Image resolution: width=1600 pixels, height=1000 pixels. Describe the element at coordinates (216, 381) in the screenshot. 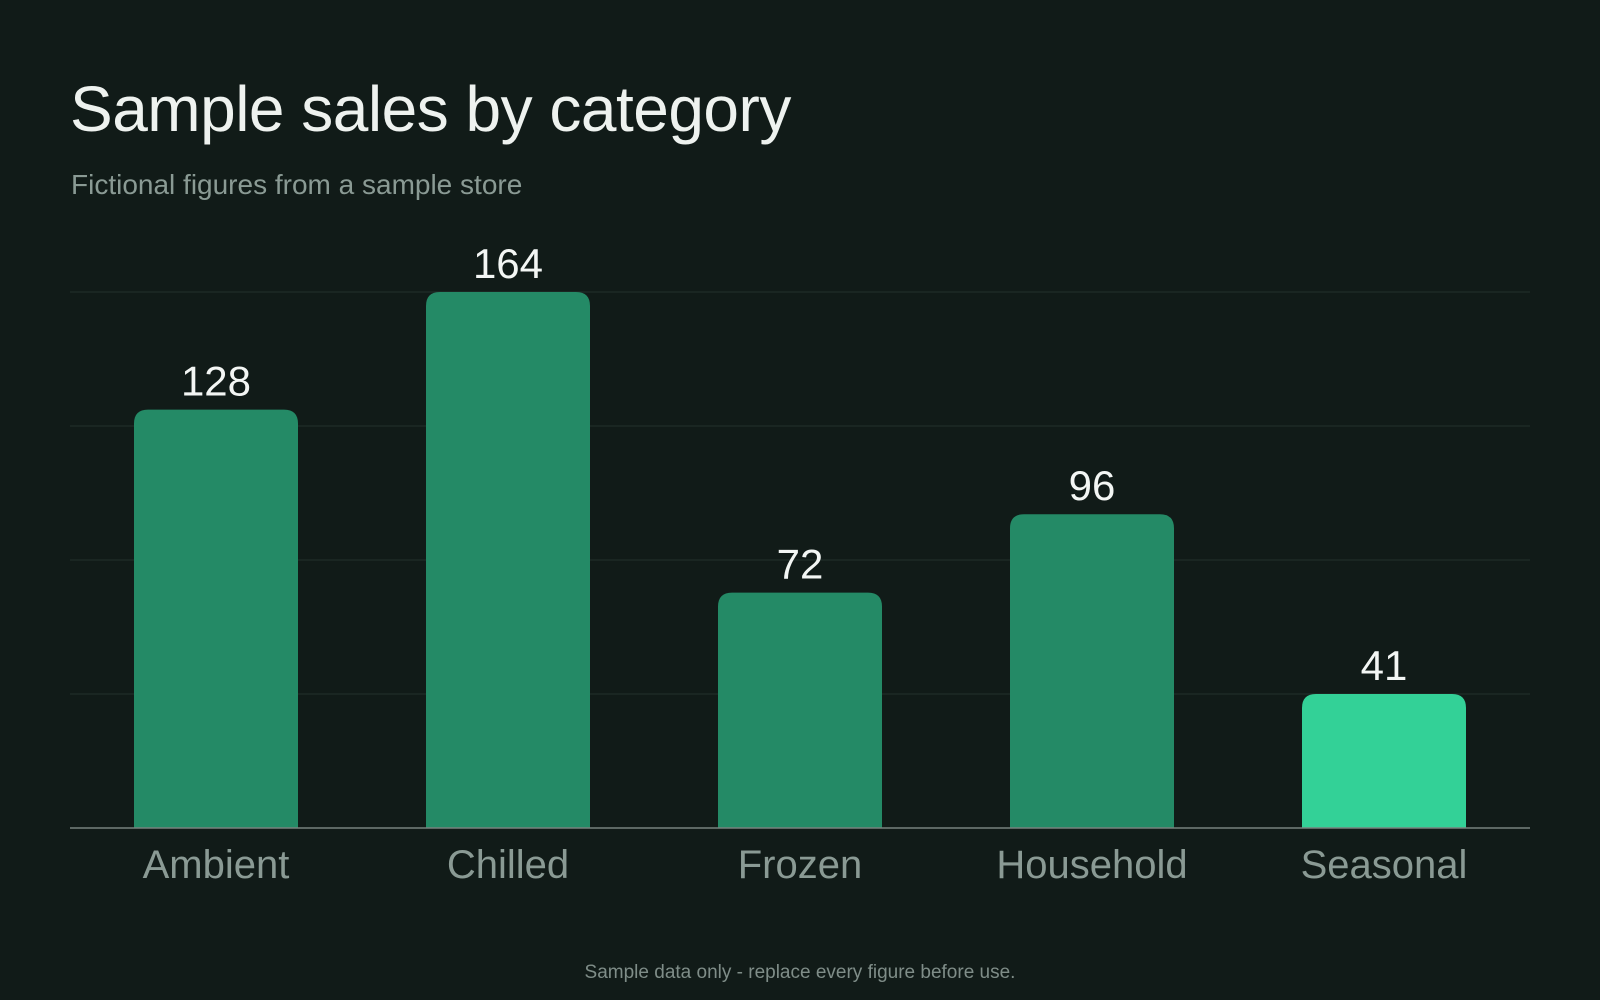

I see `value-label-ambient: 128` at that location.